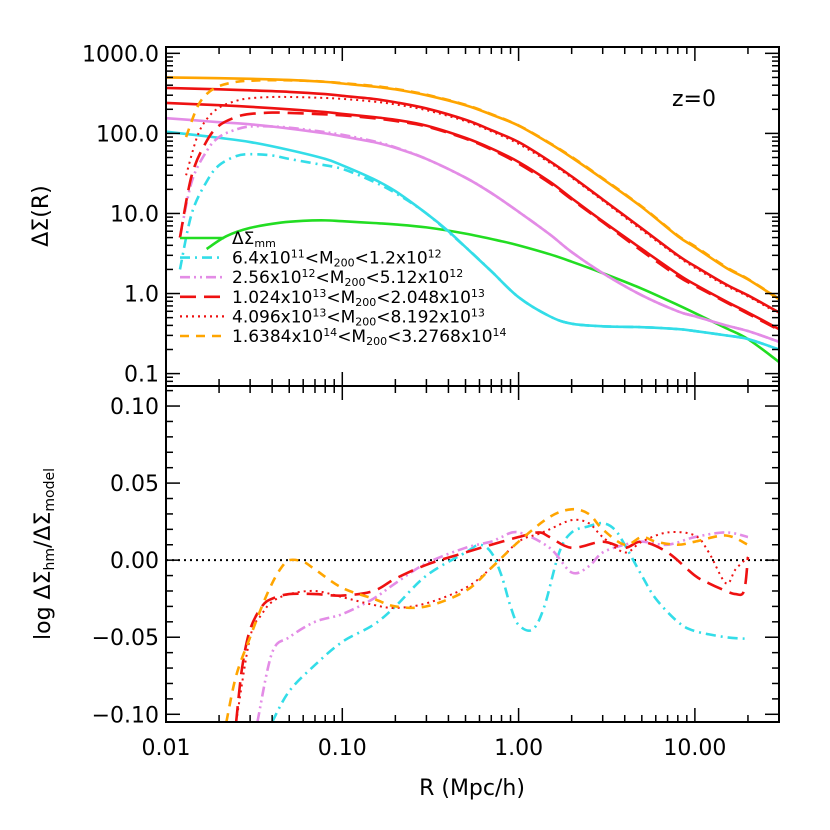  What do you see at coordinates (141, 295) in the screenshot?
I see `top-y-tick-label: 1.0` at bounding box center [141, 295].